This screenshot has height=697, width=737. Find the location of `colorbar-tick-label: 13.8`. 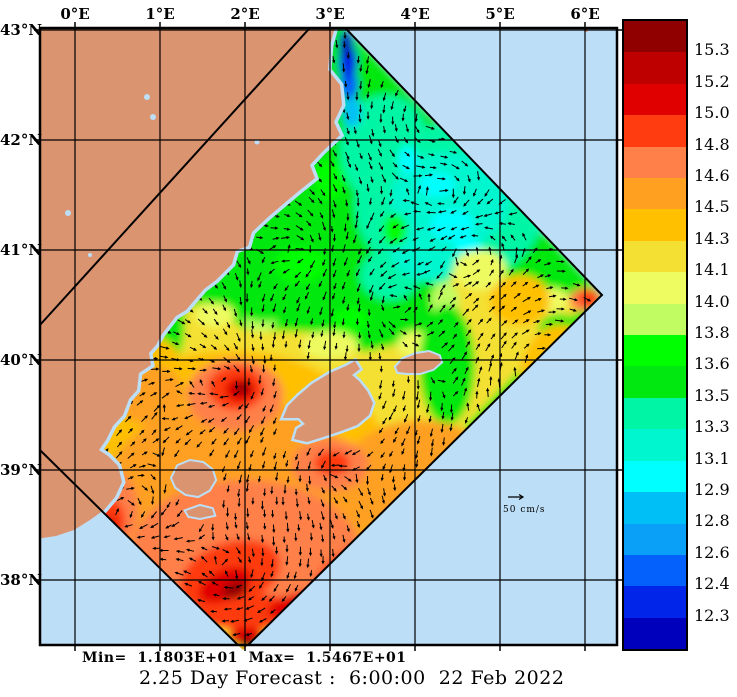

colorbar-tick-label: 13.8 is located at coordinates (712, 332).